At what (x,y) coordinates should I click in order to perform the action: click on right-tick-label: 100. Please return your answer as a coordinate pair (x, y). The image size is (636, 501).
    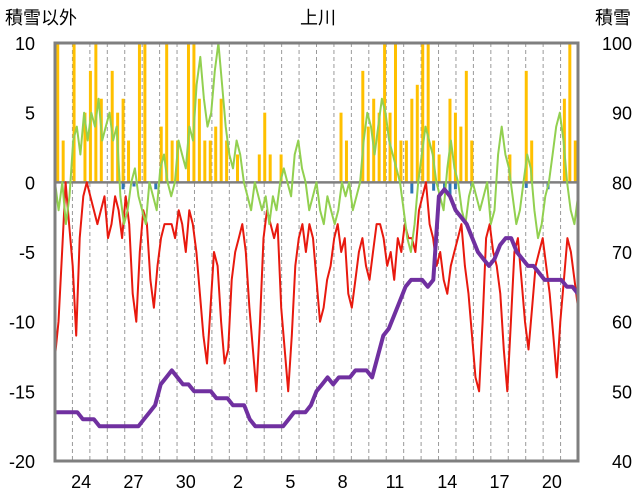
    Looking at the image, I should click on (617, 44).